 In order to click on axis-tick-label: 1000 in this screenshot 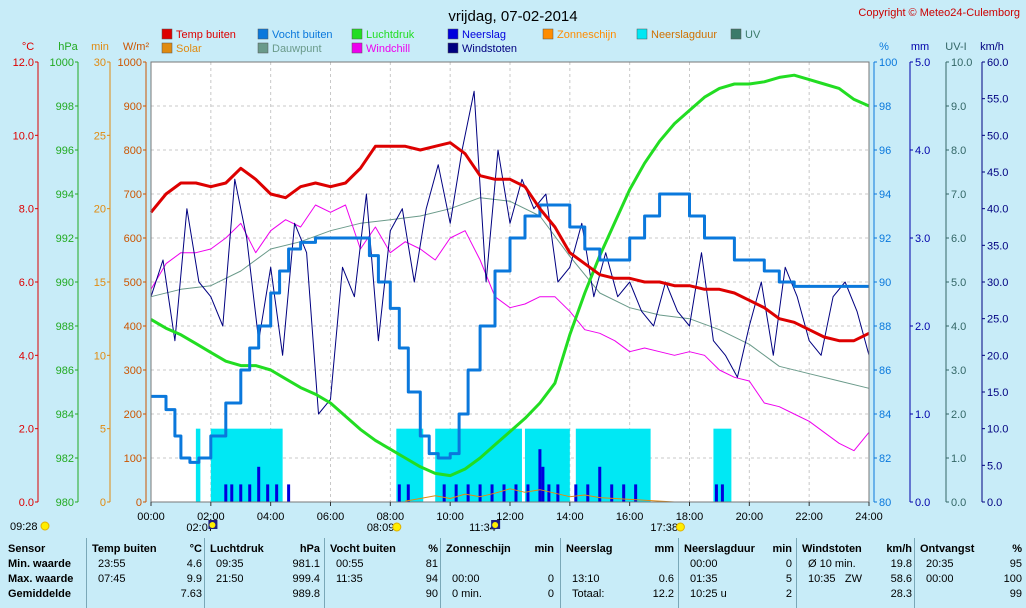, I will do `click(62, 63)`.